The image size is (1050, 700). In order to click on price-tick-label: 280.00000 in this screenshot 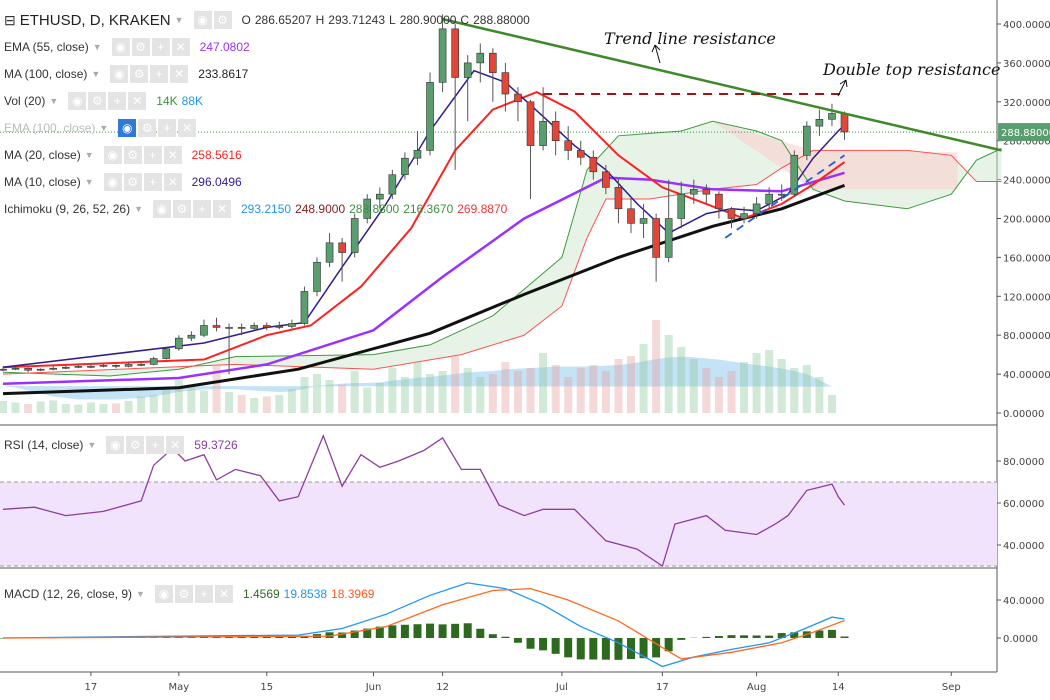, I will do `click(1026, 142)`.